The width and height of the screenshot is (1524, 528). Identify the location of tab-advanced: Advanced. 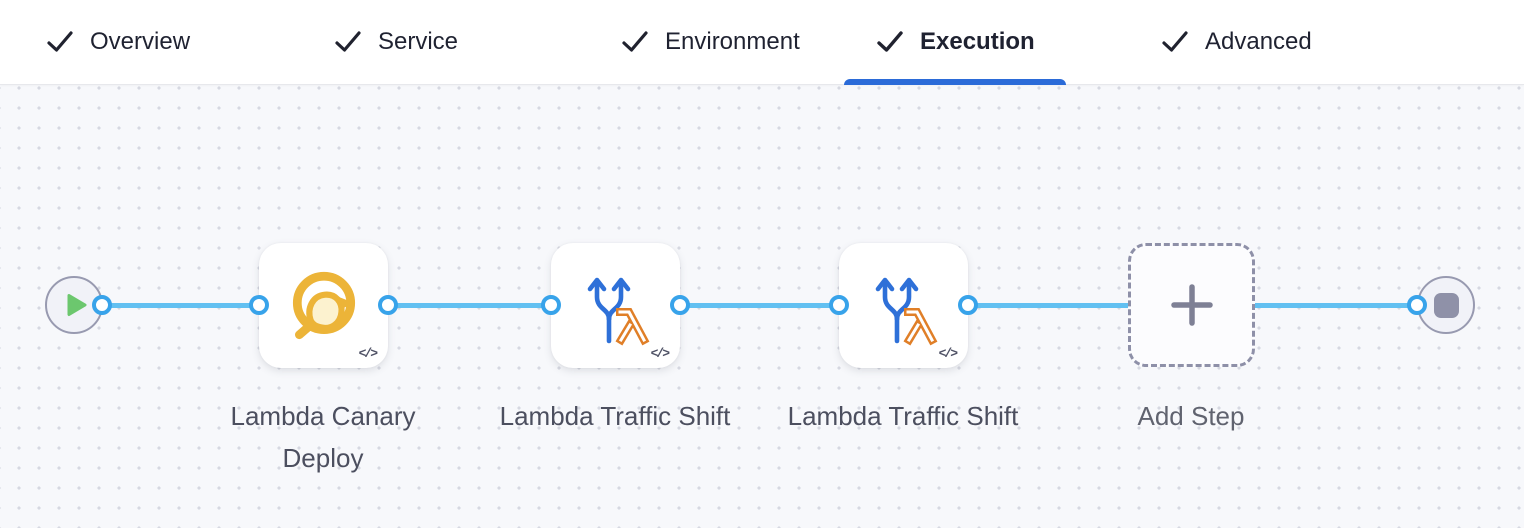
(1236, 42).